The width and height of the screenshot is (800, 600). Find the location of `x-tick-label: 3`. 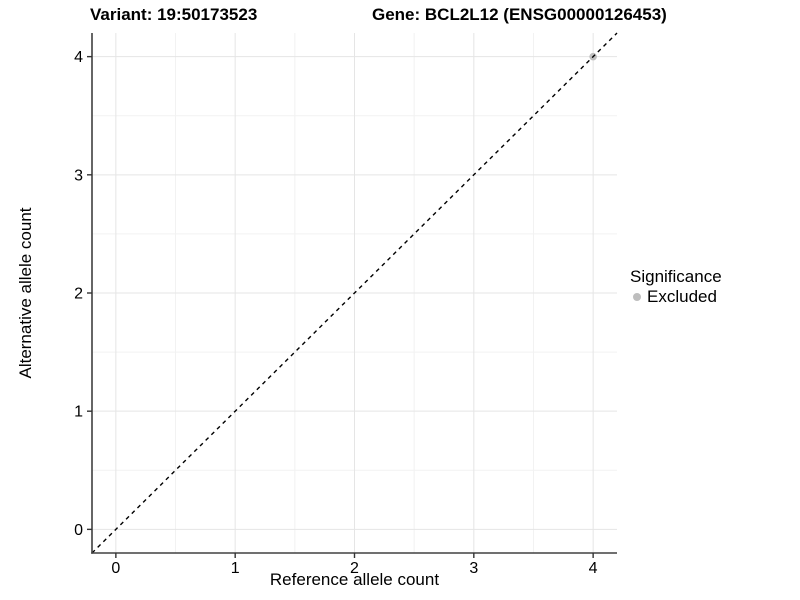

x-tick-label: 3 is located at coordinates (473, 568).